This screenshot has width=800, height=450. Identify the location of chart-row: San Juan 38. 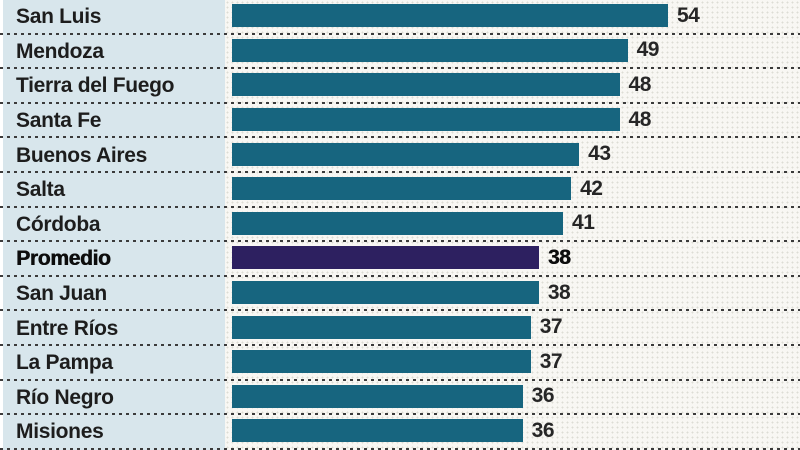
(400, 294).